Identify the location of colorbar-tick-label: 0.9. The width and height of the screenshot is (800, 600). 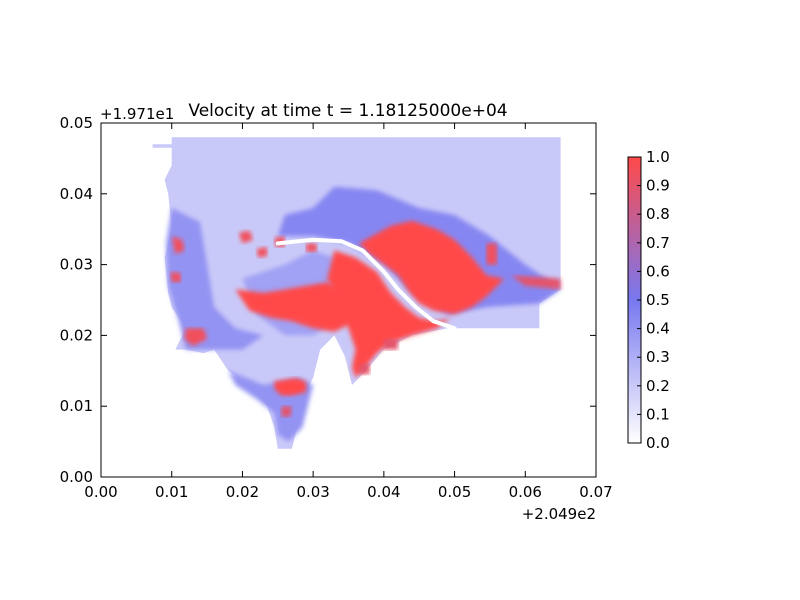
(658, 186).